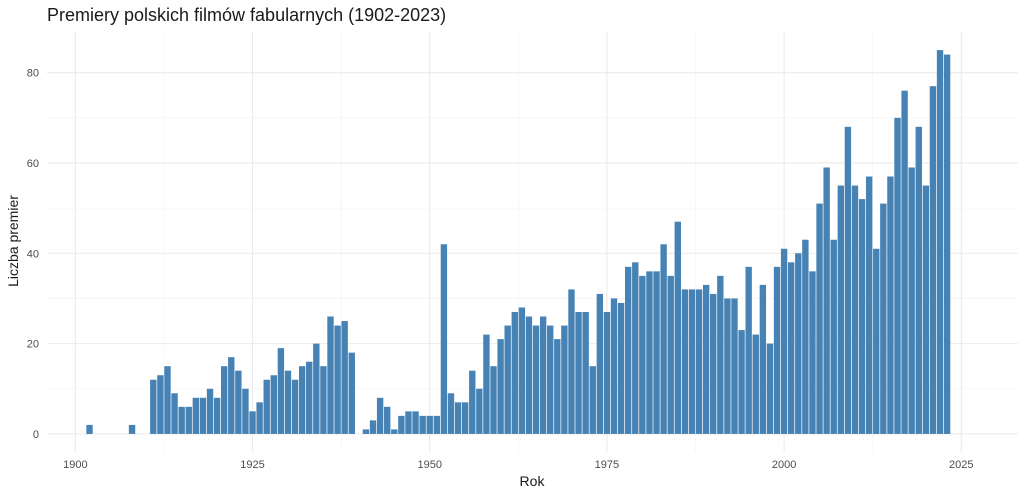 The width and height of the screenshot is (1024, 497). I want to click on y-tick-label: 0, so click(36, 435).